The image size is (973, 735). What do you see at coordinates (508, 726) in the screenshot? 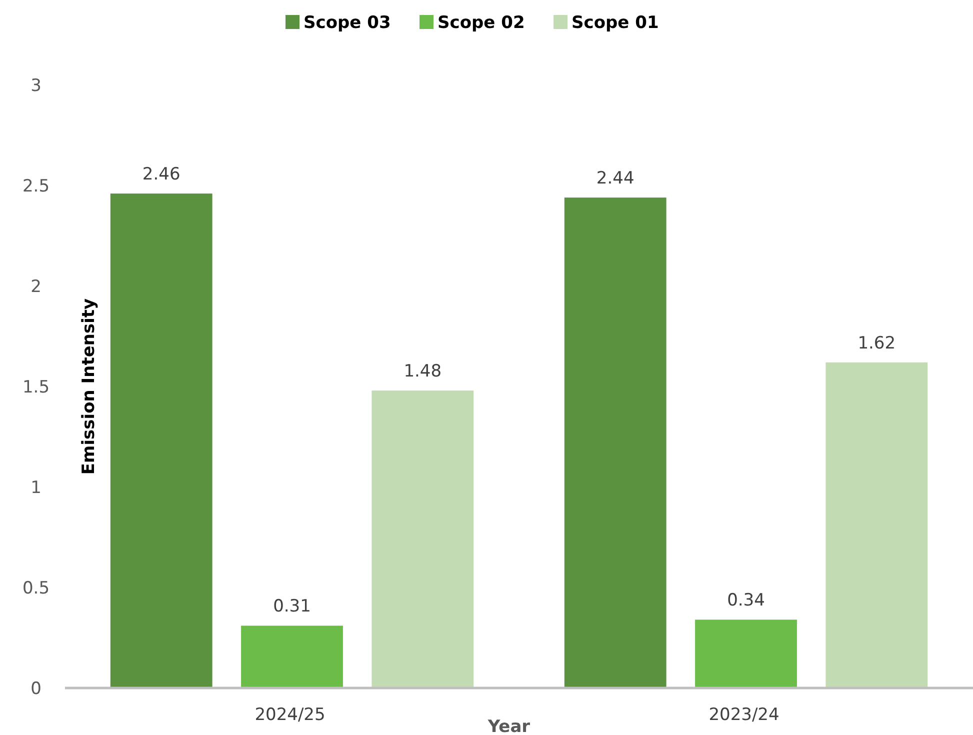
I see `x-axis-title: Year` at bounding box center [508, 726].